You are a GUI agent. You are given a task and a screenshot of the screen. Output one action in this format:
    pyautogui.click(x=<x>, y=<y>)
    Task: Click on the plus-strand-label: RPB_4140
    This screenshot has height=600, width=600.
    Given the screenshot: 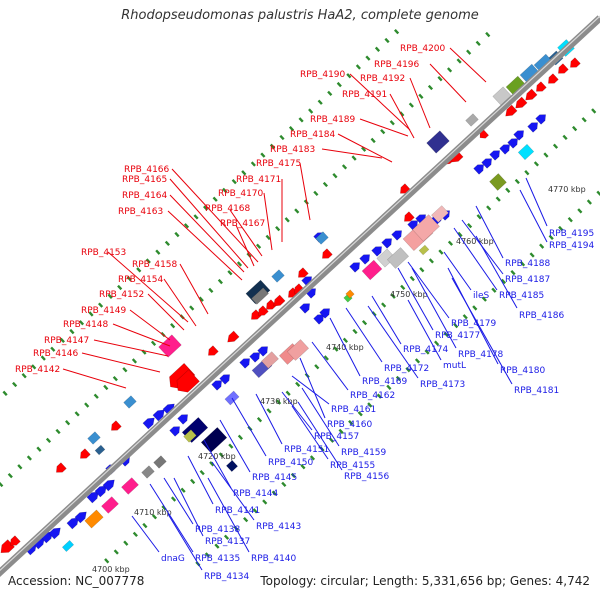 What is the action you would take?
    pyautogui.click(x=274, y=559)
    